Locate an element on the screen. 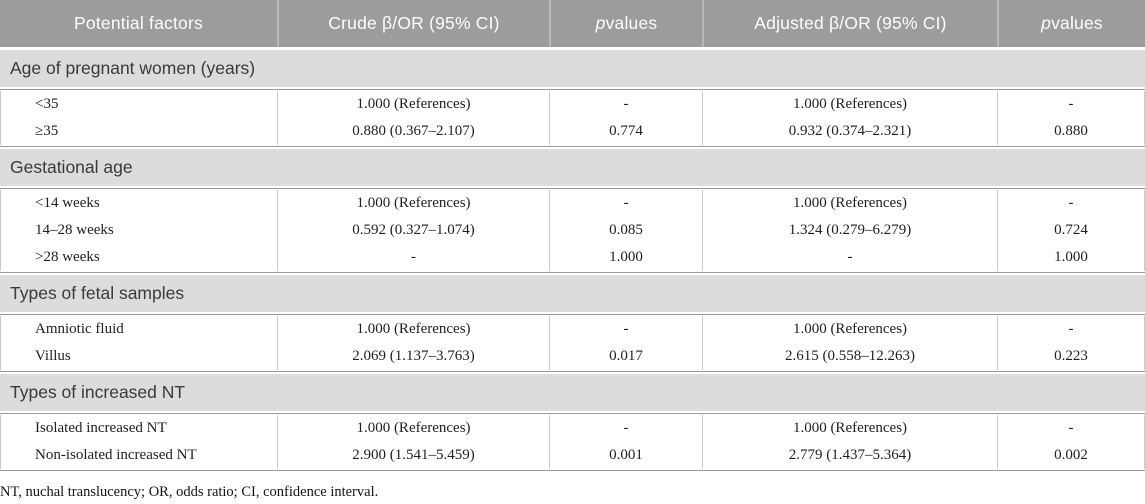  section-gestational-age: Gestational age is located at coordinates (572, 167).